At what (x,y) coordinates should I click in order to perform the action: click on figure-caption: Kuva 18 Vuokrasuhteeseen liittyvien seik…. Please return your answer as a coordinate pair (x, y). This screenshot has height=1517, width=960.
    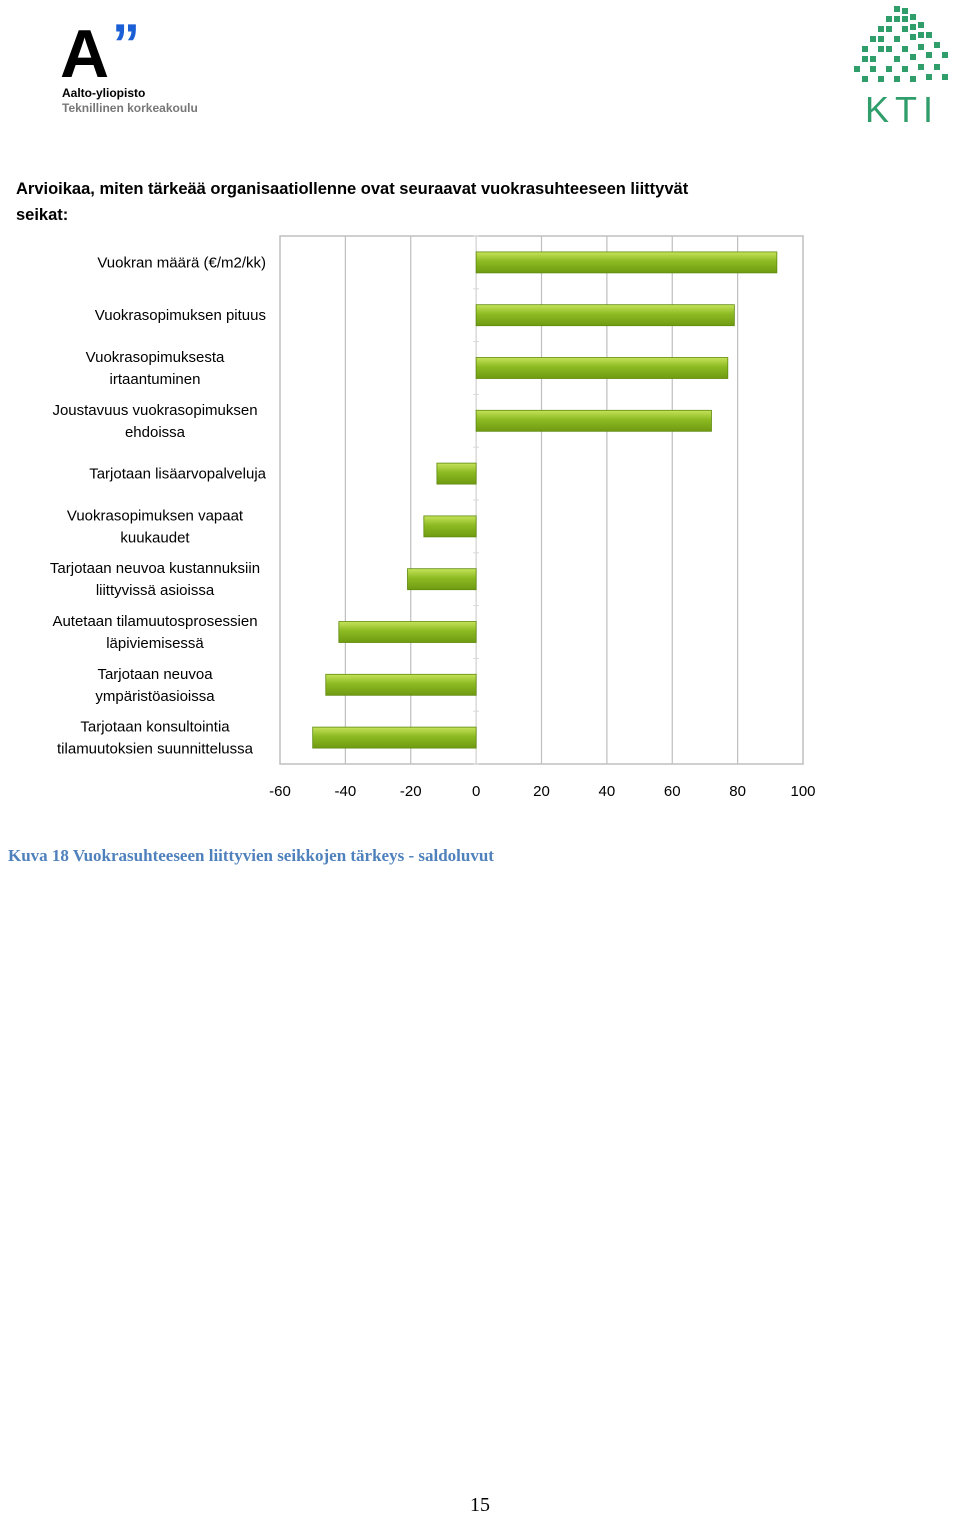
    Looking at the image, I should click on (251, 855).